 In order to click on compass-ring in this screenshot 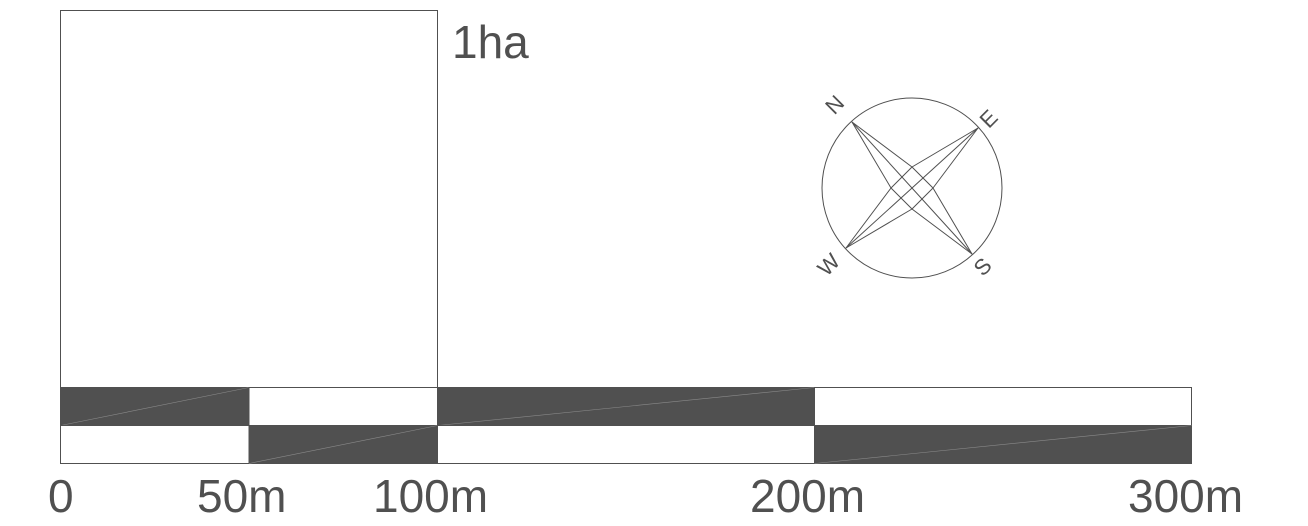, I will do `click(912, 188)`.